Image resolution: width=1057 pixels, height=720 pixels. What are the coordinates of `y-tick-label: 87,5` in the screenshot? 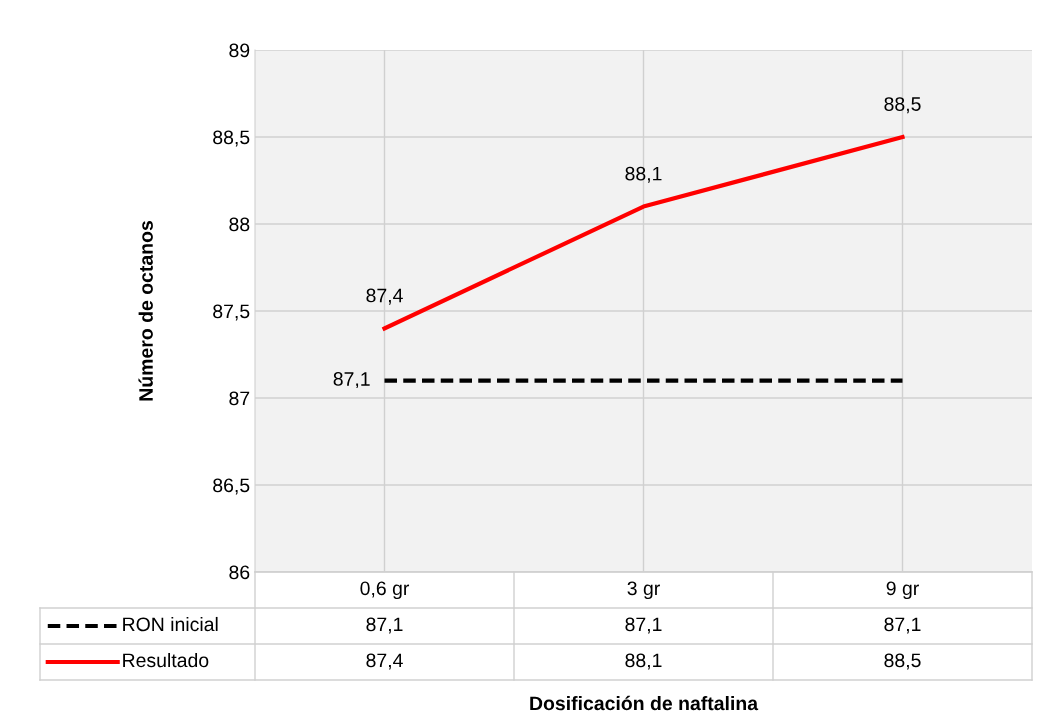 It's located at (231, 312).